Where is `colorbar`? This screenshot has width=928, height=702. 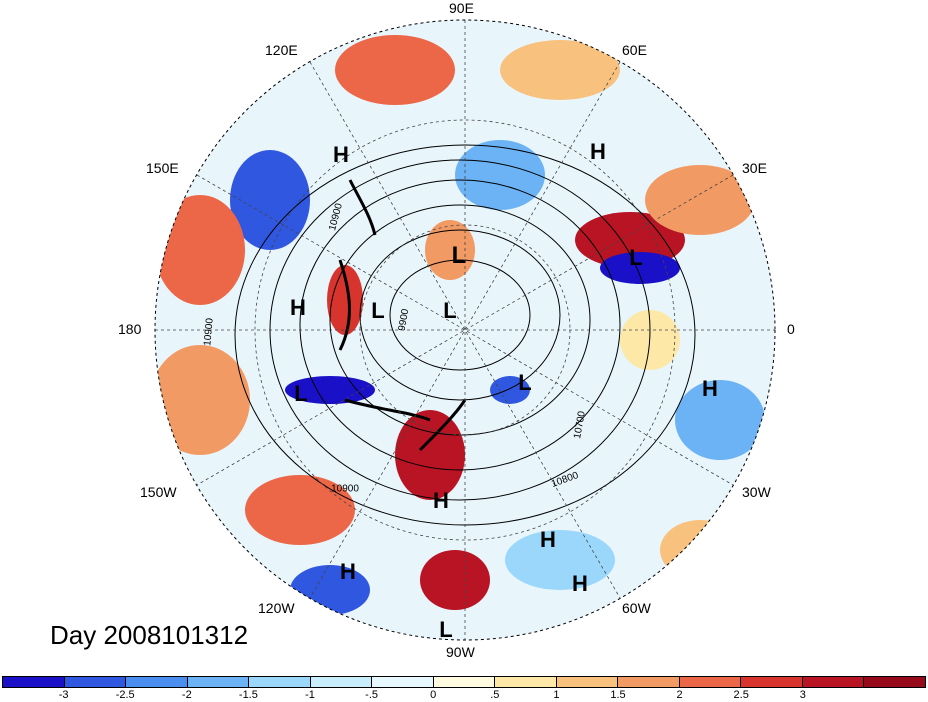 colorbar is located at coordinates (464, 682).